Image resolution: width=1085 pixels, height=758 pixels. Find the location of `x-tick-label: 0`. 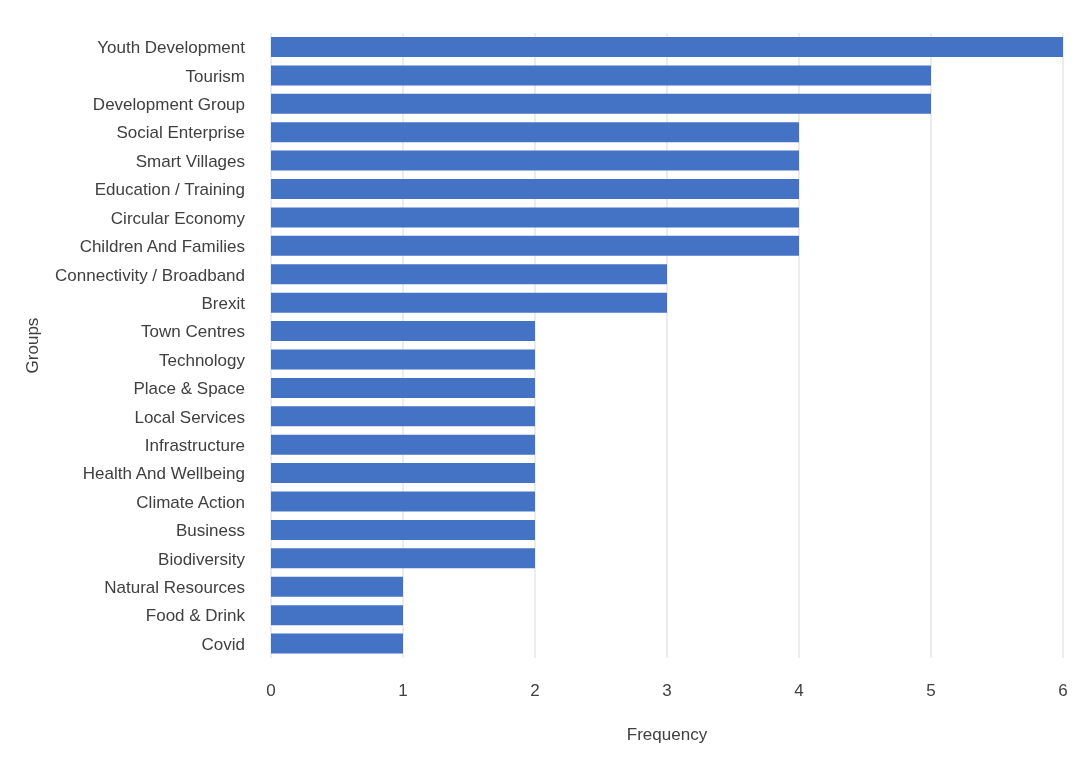

x-tick-label: 0 is located at coordinates (271, 691).